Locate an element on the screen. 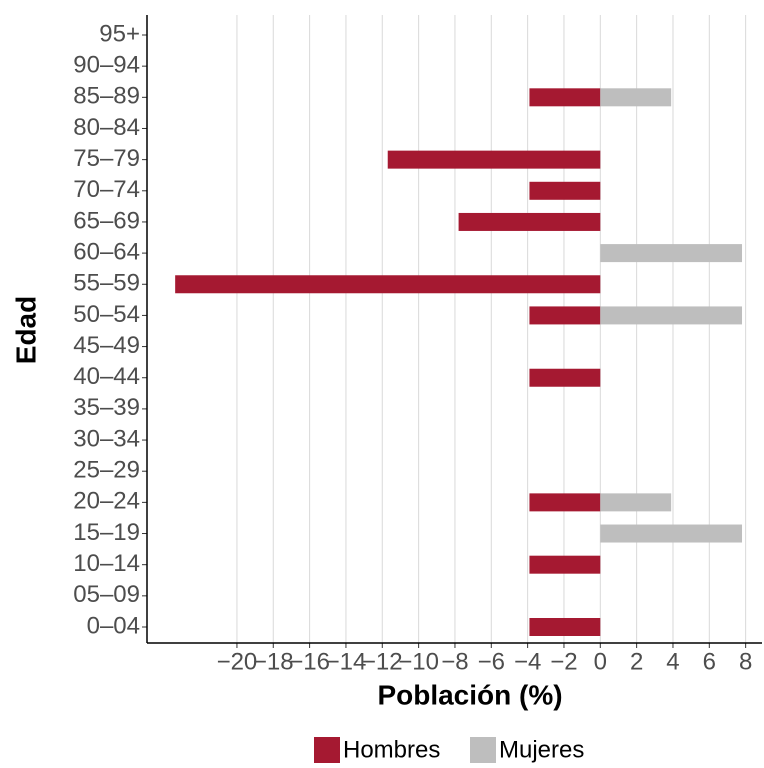 Image resolution: width=764 pixels, height=768 pixels. y-tick-label: 20–24 is located at coordinates (106, 501).